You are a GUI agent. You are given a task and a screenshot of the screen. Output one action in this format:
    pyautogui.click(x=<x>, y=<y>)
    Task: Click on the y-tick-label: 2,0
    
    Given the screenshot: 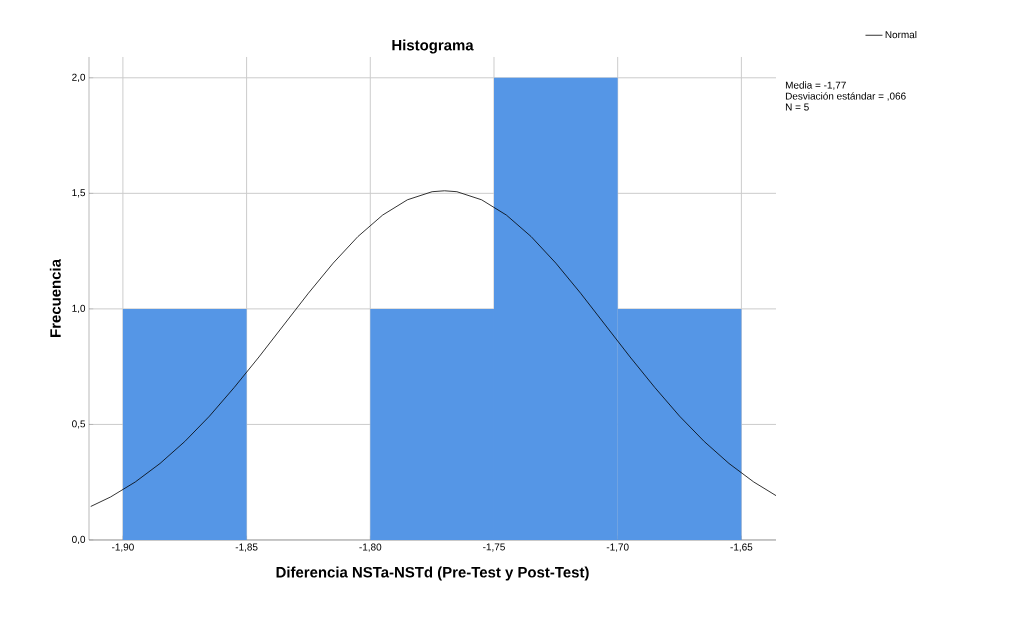 What is the action you would take?
    pyautogui.click(x=79, y=77)
    